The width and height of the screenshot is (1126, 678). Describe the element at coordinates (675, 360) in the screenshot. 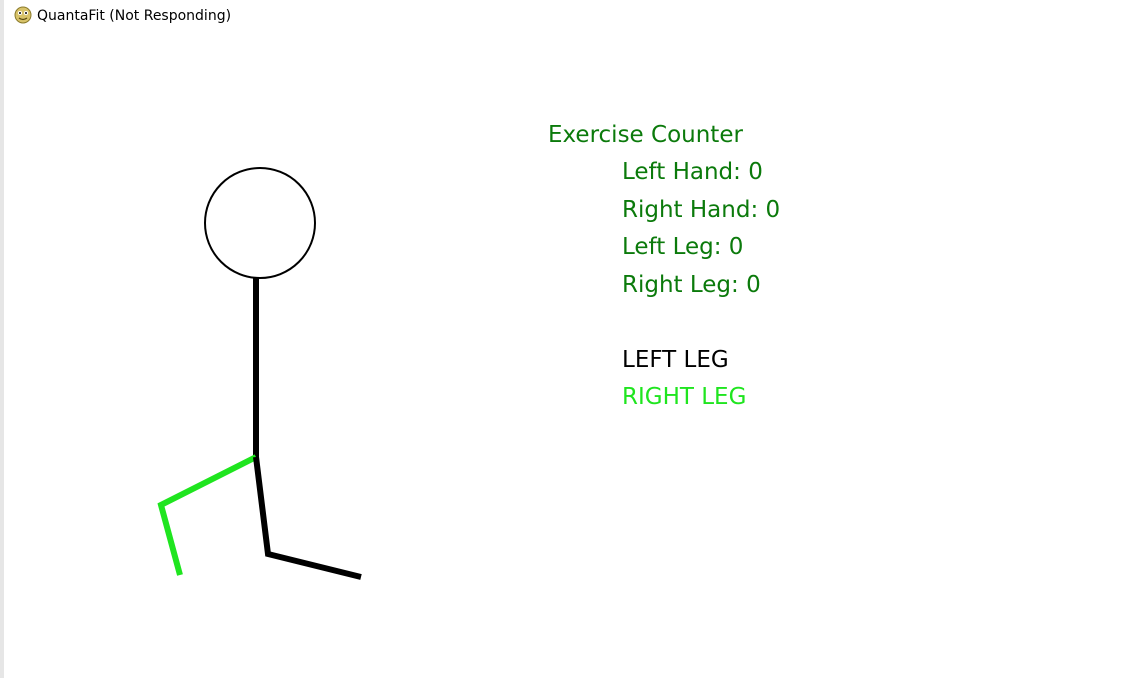

I see `left-leg-status-label: LEFT LEG` at that location.